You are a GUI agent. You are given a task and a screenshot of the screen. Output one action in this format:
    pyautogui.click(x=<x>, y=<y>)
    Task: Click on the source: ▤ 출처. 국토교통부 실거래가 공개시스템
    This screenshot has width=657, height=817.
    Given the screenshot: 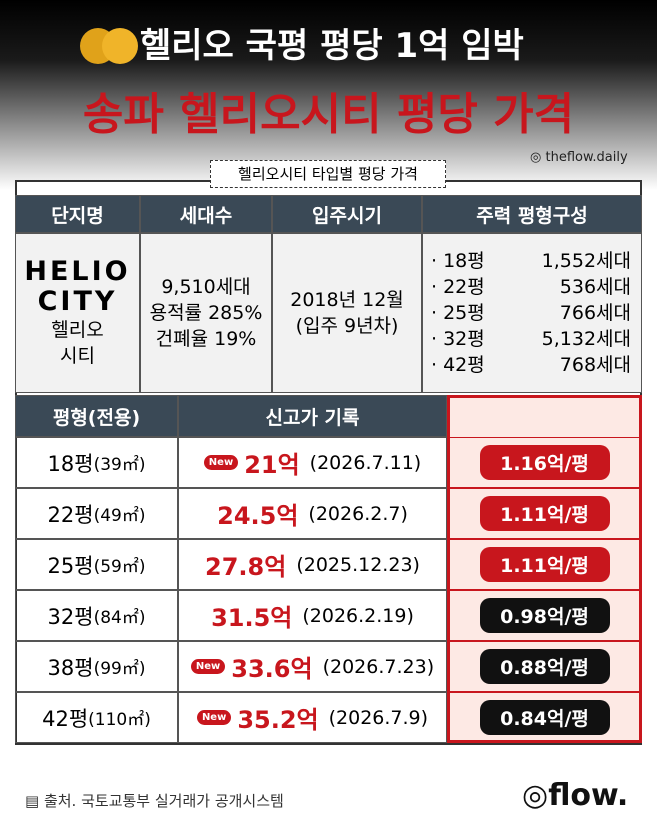 What is the action you would take?
    pyautogui.click(x=154, y=801)
    